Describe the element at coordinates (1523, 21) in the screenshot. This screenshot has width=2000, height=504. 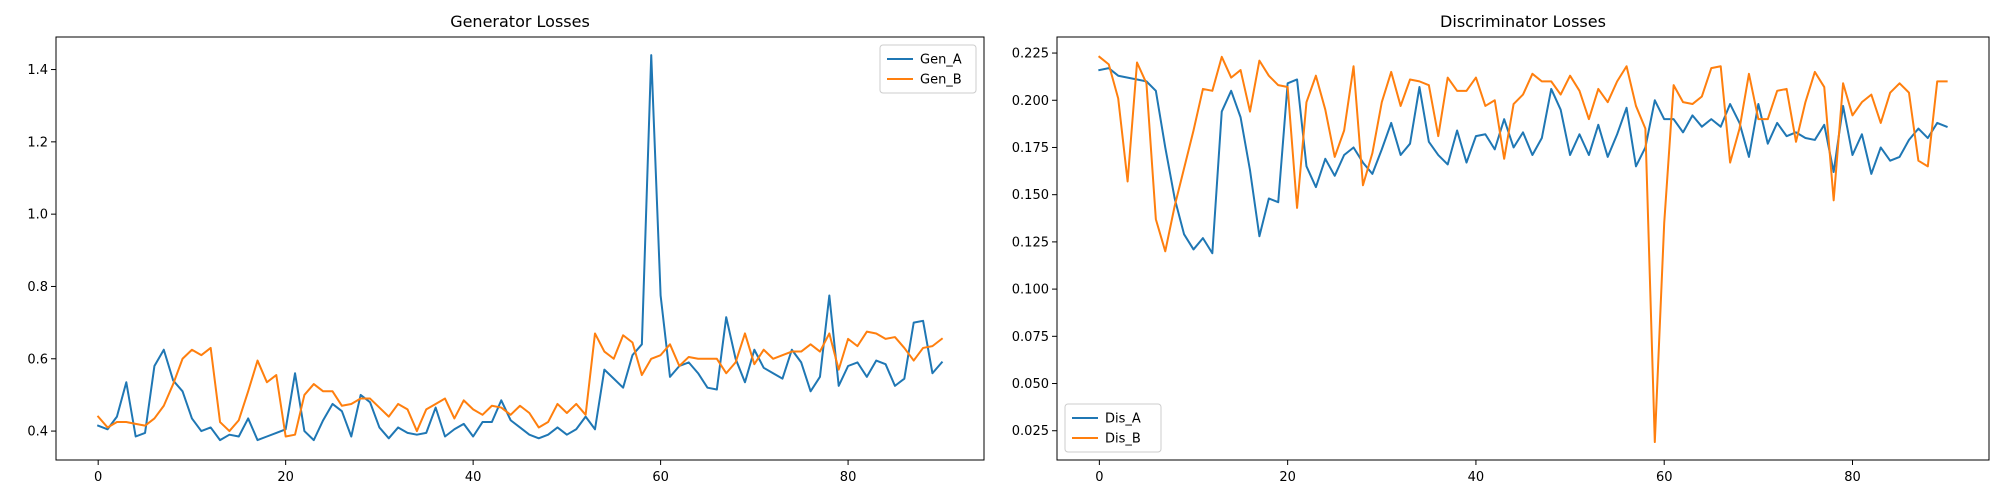
I see `chart-title: Discriminator Losses` at that location.